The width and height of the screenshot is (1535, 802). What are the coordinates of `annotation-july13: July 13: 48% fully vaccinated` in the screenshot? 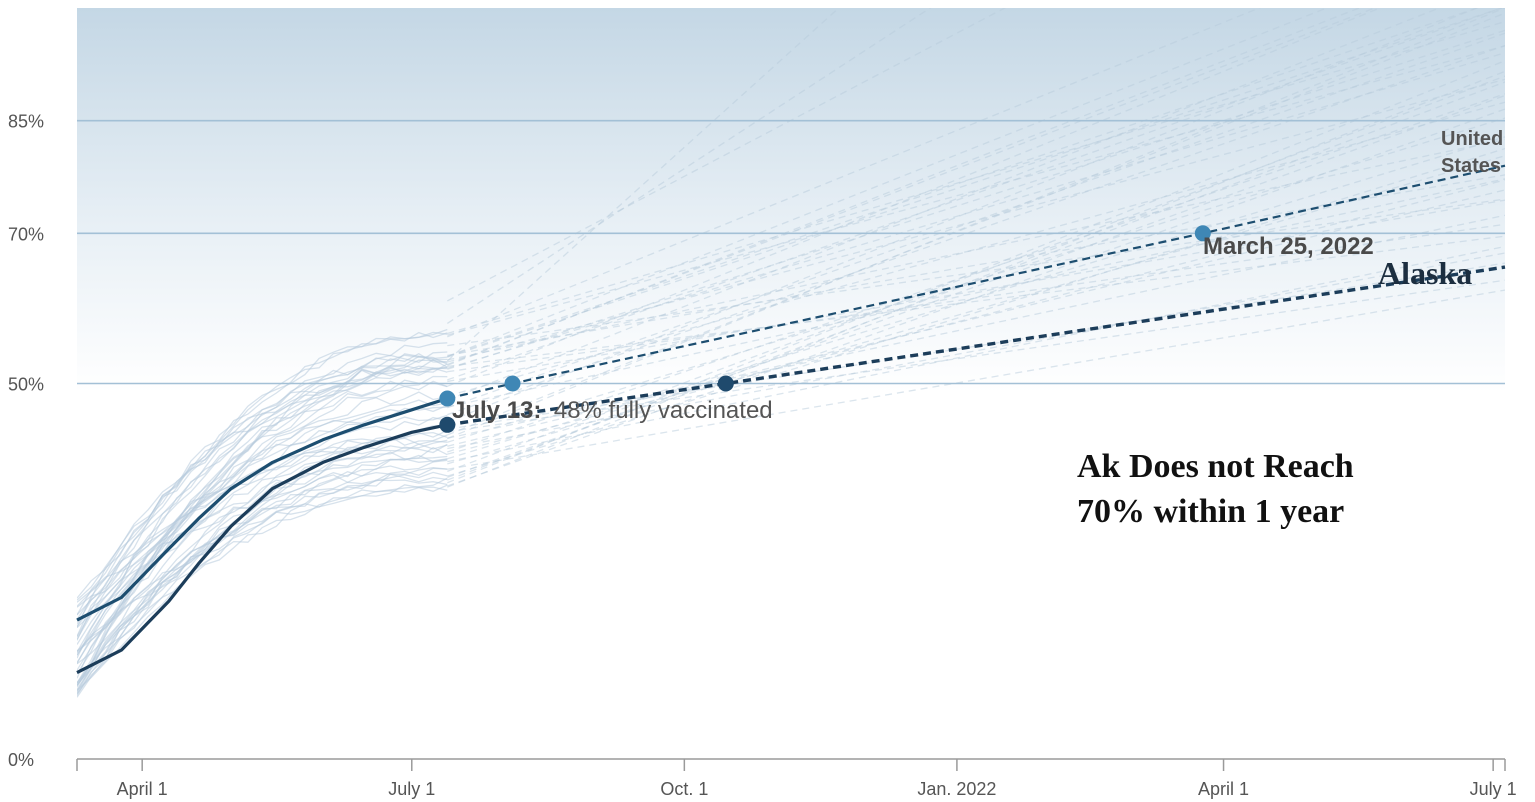 It's located at (612, 410).